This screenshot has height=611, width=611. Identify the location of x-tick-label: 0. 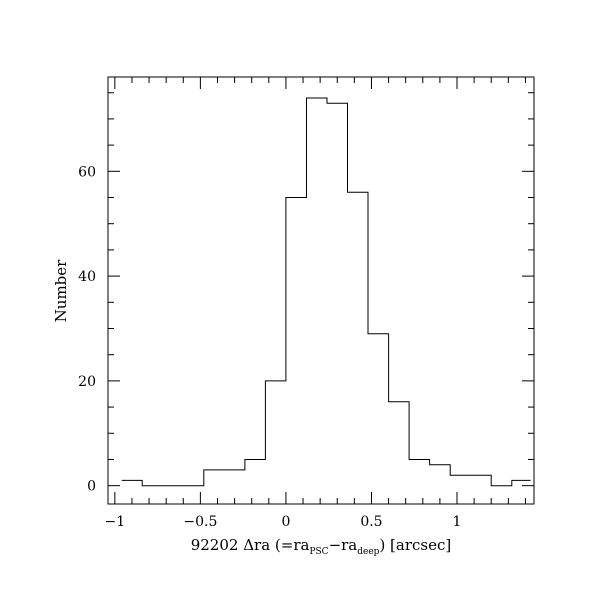
(285, 522).